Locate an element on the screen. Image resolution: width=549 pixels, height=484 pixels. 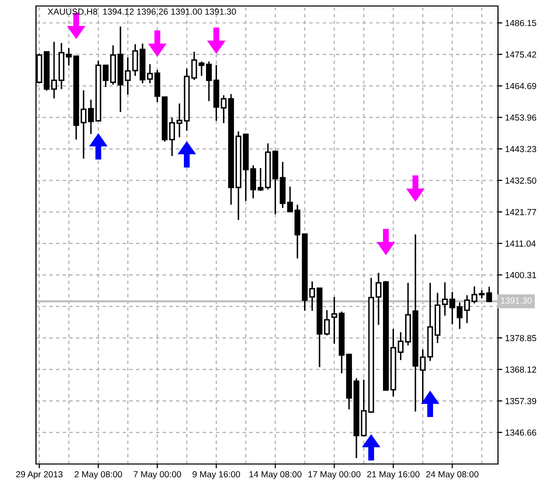
x-tick-label: 9 May 16:00 is located at coordinates (216, 475).